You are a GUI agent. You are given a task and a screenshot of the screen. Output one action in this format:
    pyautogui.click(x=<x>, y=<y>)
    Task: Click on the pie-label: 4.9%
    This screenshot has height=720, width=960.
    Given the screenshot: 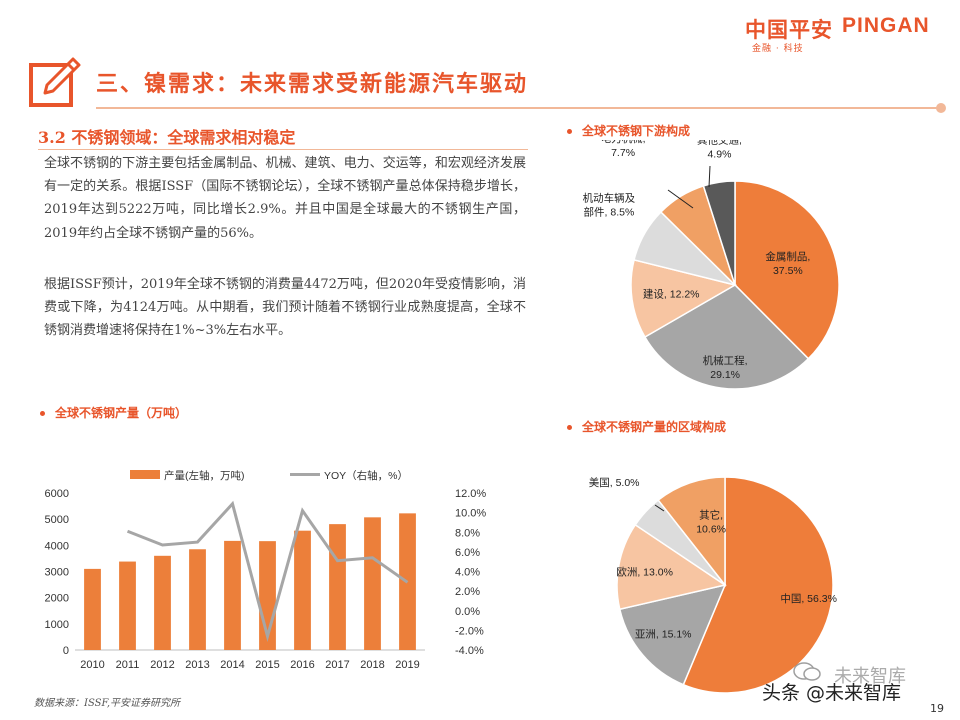 What is the action you would take?
    pyautogui.click(x=719, y=154)
    